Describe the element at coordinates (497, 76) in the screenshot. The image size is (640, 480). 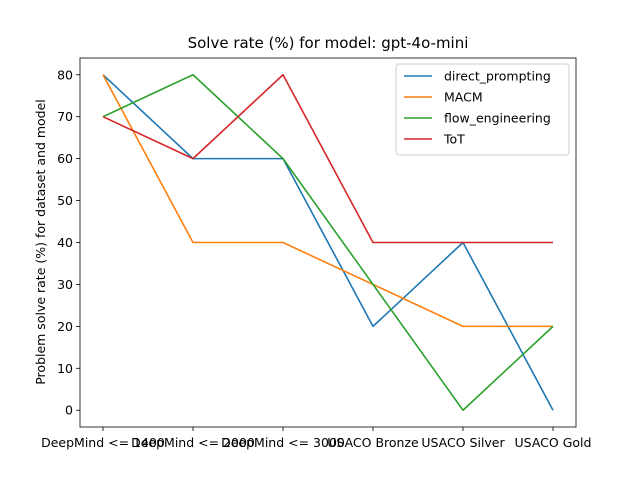
I see `legend-label: direct_prompting` at that location.